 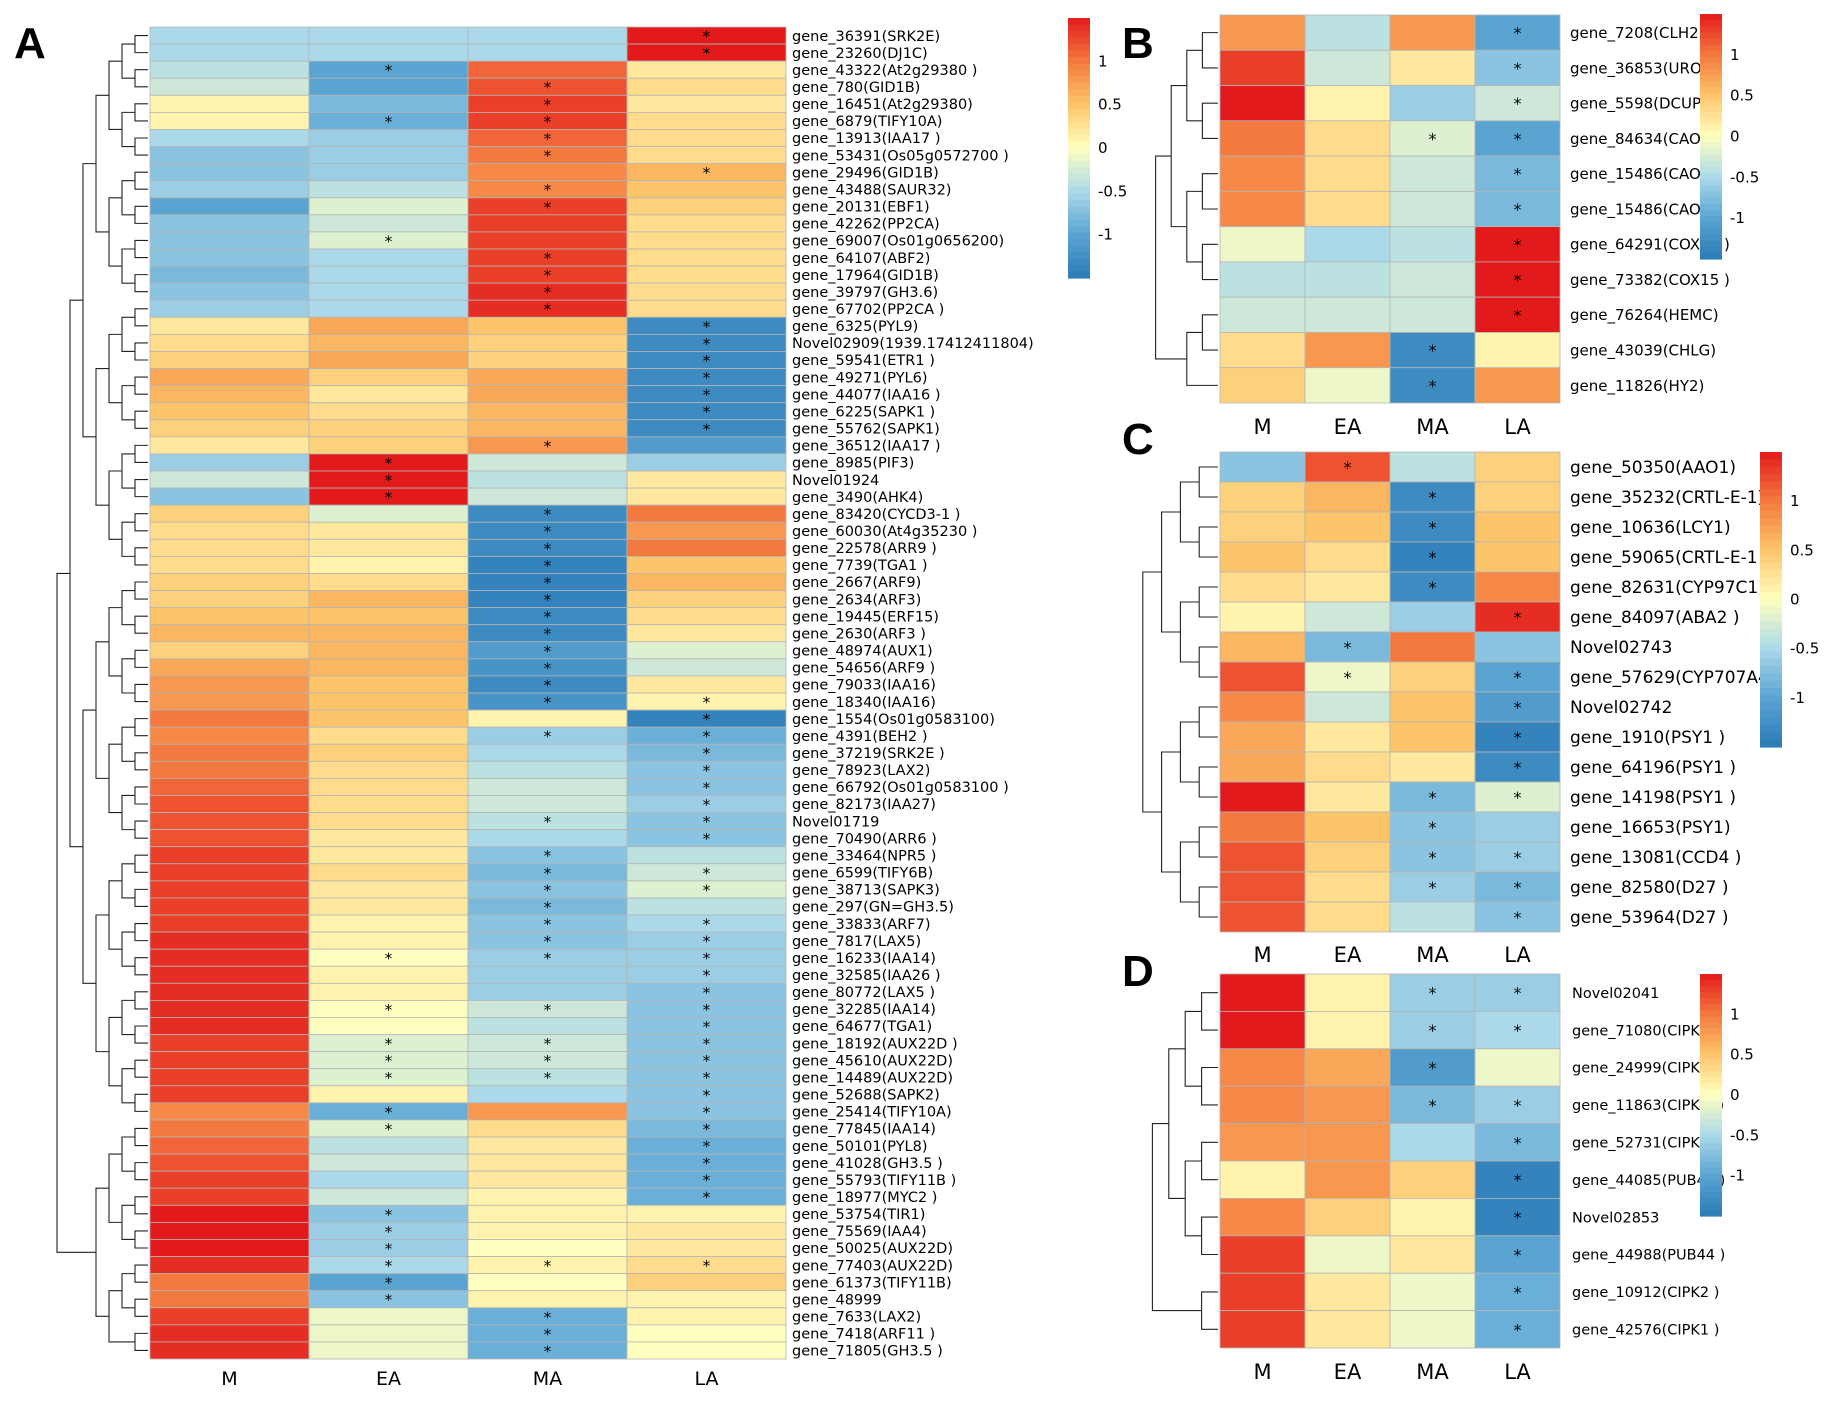 I want to click on row-label: gene_64677(TGA1), so click(x=862, y=1027).